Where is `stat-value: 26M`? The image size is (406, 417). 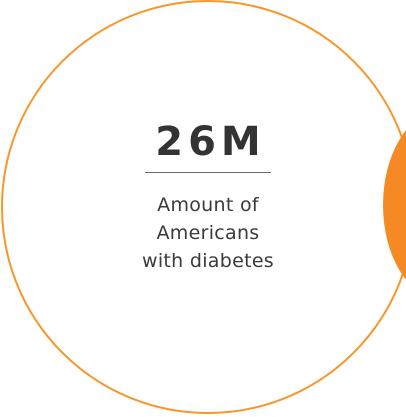
stat-value: 26M is located at coordinates (207, 142).